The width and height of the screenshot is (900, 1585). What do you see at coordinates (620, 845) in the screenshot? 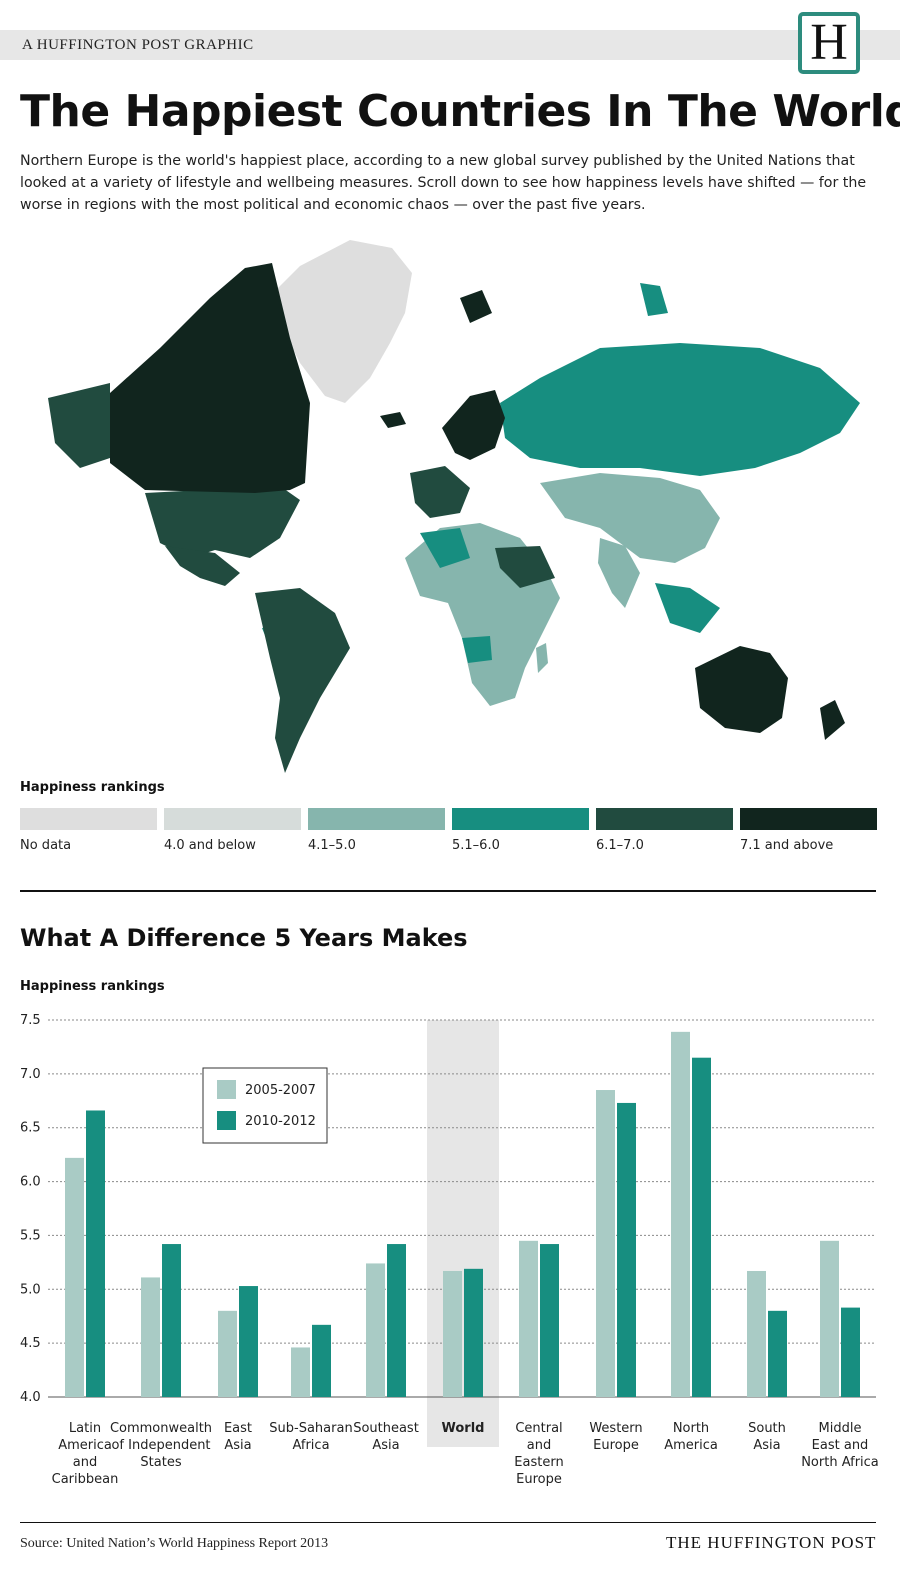
I see `legend-label-6-1-7-0: 6.1–7.0` at bounding box center [620, 845].